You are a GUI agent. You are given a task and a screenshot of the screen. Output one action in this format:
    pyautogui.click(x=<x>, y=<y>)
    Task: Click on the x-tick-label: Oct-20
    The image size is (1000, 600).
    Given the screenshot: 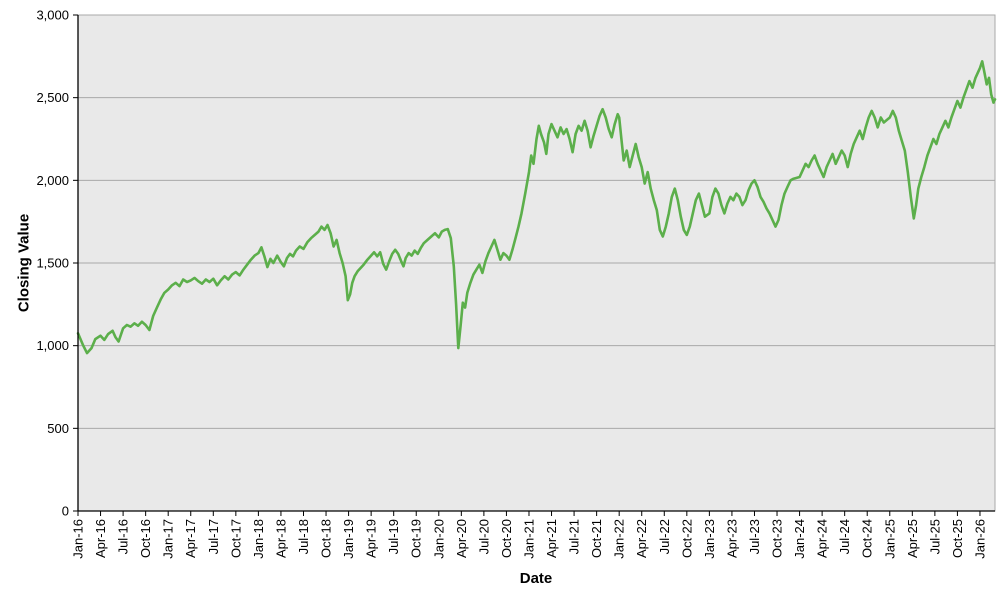 What is the action you would take?
    pyautogui.click(x=506, y=538)
    